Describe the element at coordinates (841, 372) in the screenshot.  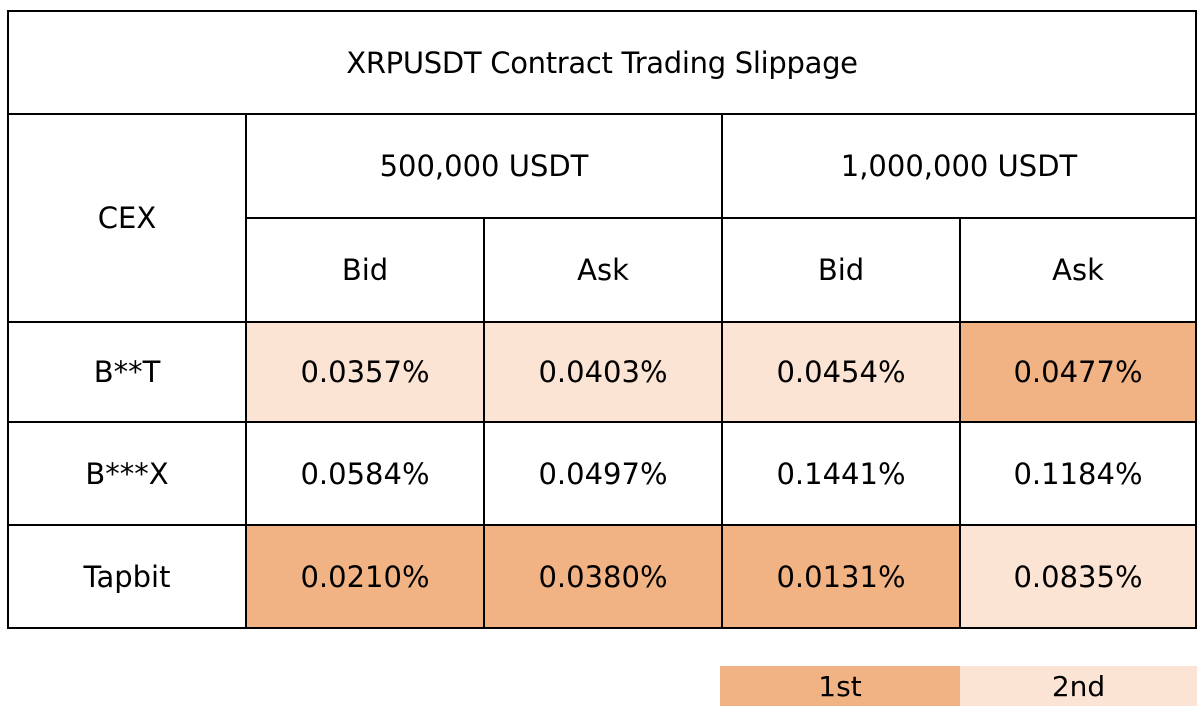
I see `table-cell: 0.0454%` at that location.